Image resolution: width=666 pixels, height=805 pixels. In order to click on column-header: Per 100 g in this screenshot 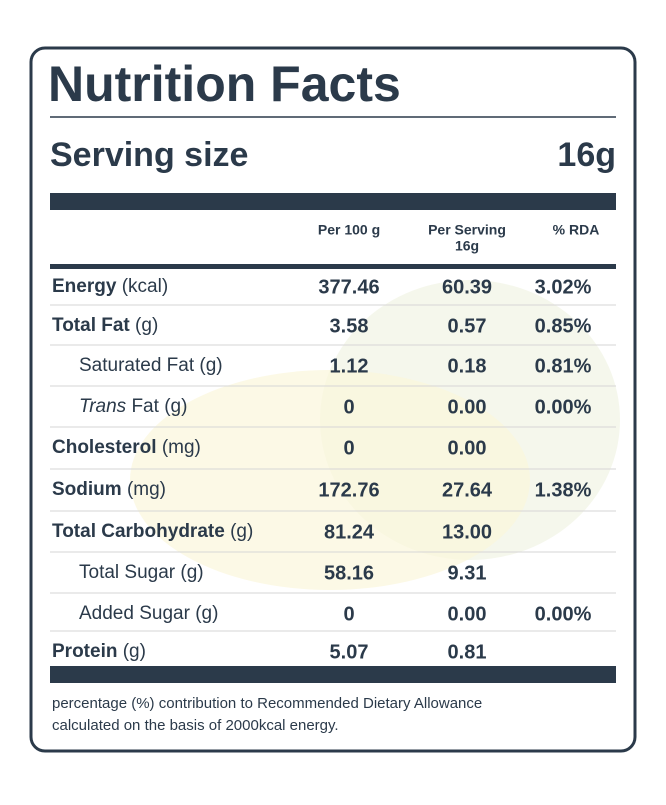, I will do `click(349, 230)`.